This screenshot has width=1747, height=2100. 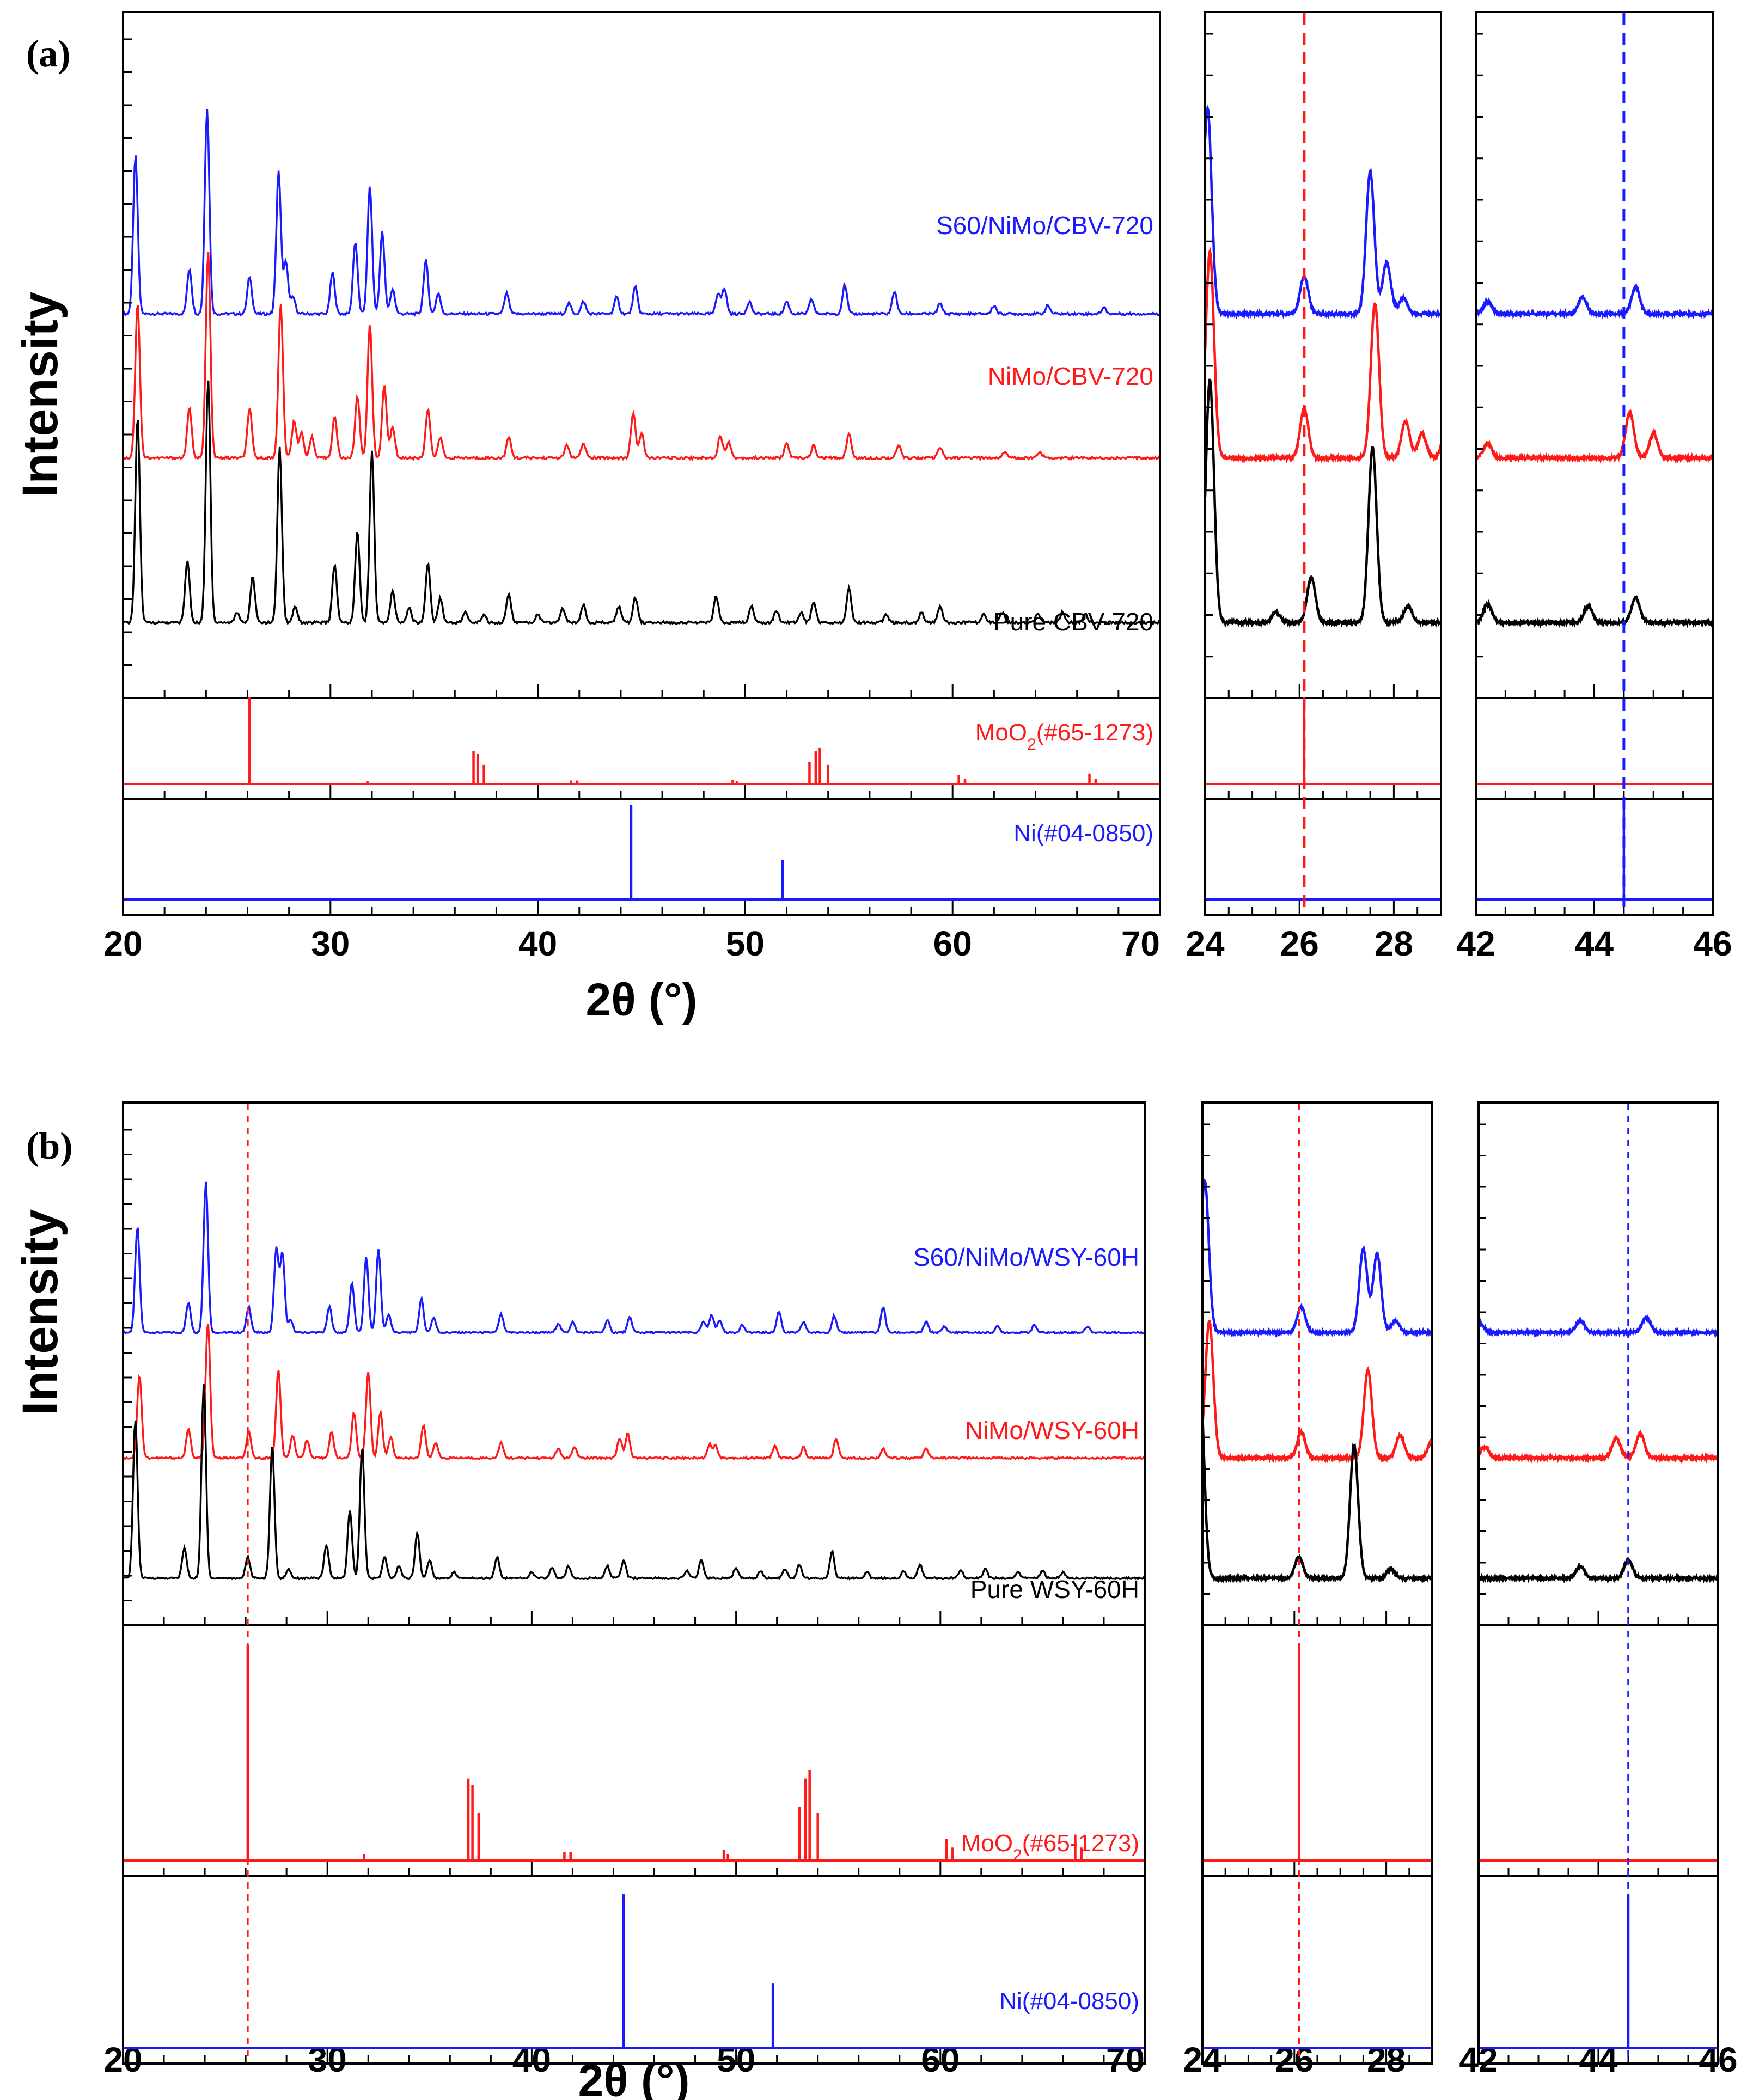 What do you see at coordinates (1070, 376) in the screenshot?
I see `series-label: NiMo/CBV-720` at bounding box center [1070, 376].